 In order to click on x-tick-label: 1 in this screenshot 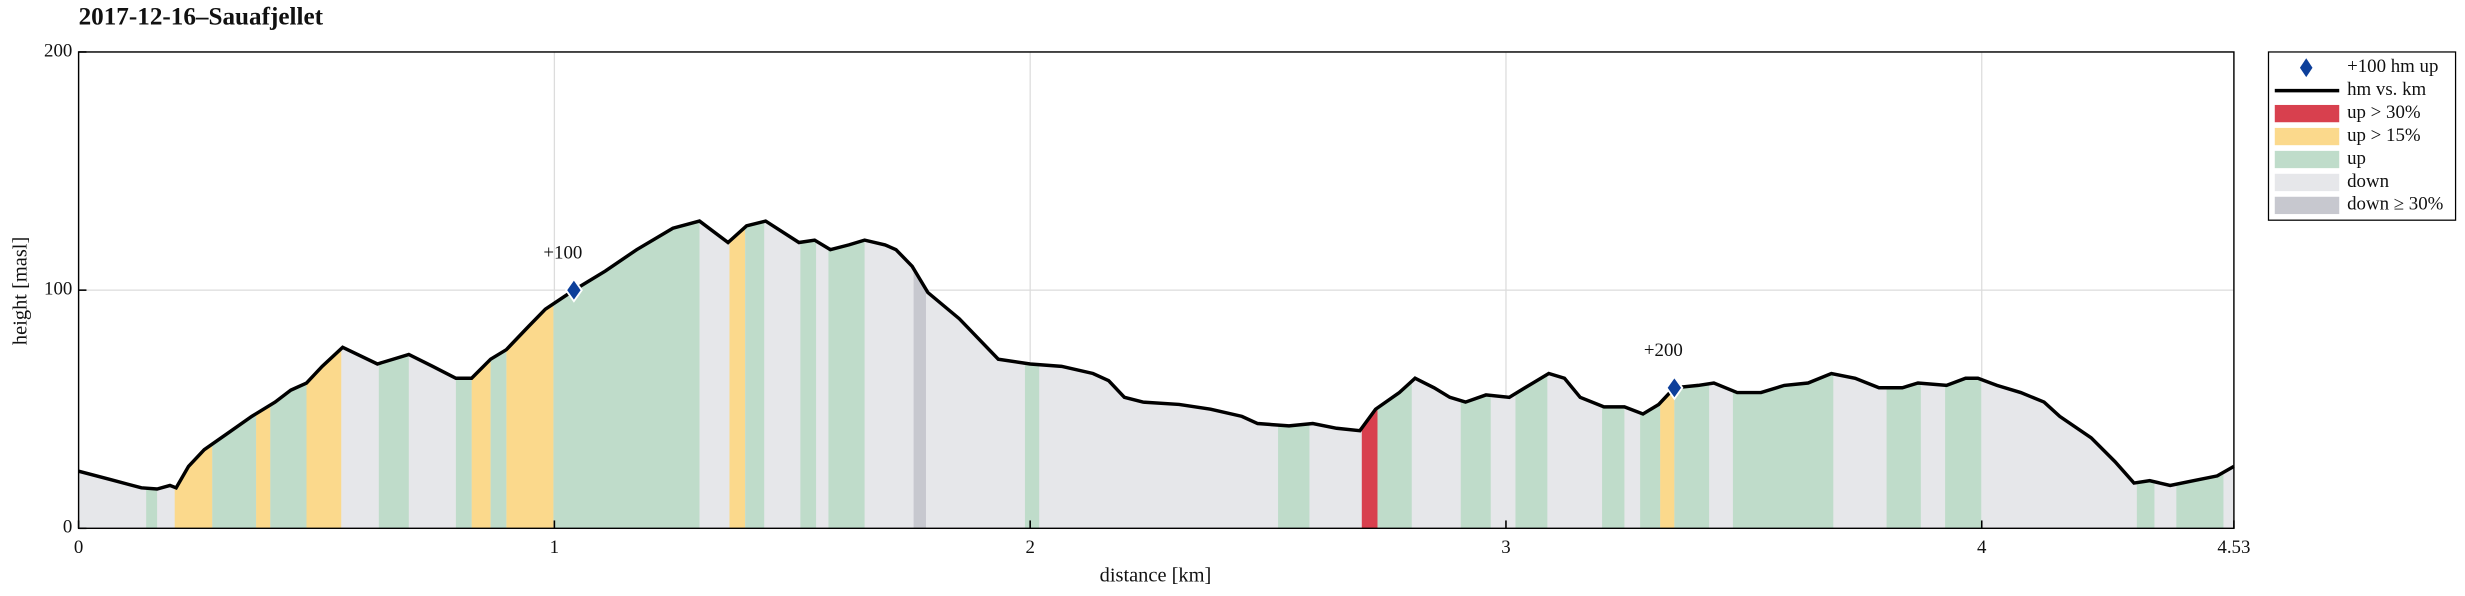, I will do `click(554, 547)`.